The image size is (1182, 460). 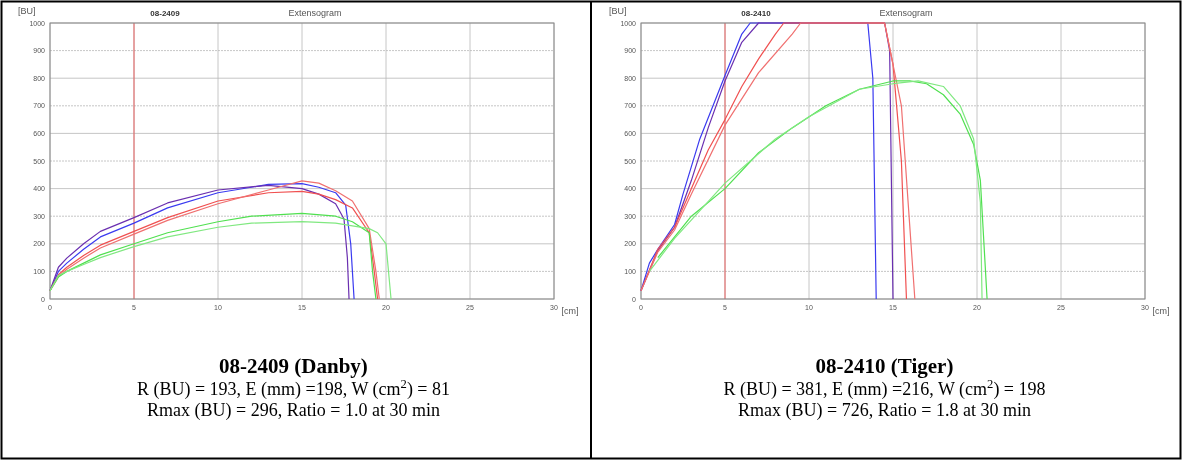 I want to click on chart-title: 08-2409, so click(x=165, y=13).